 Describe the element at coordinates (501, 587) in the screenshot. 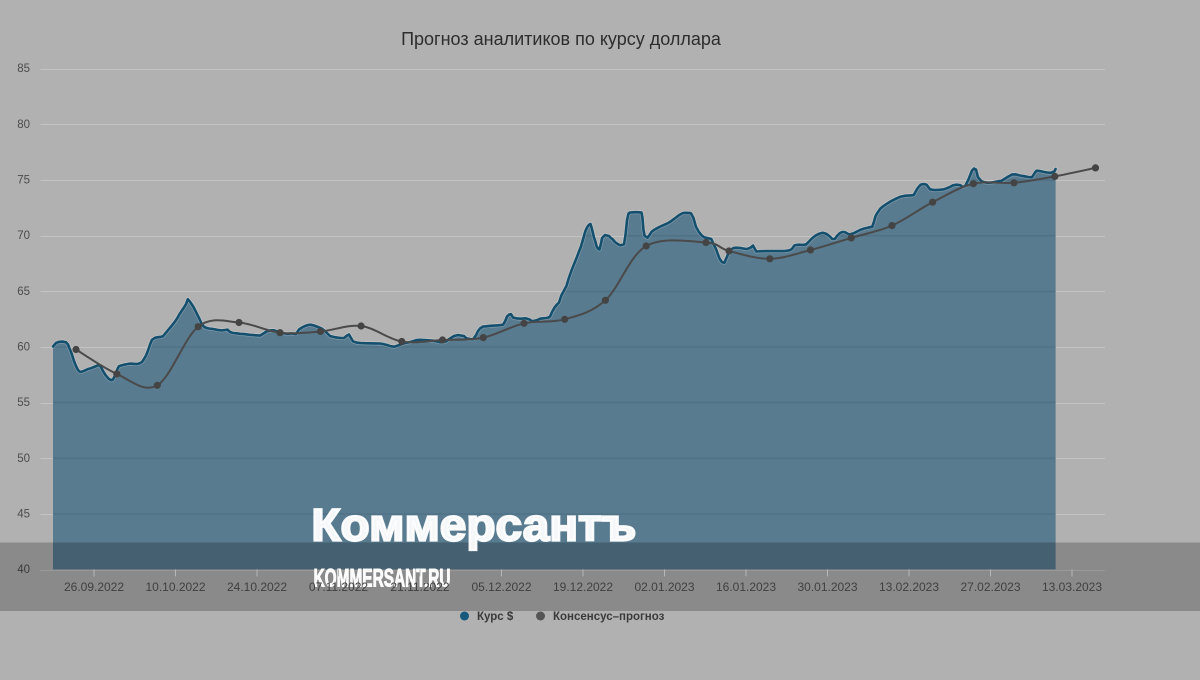

I see `svg-text: 05.12.2022` at that location.